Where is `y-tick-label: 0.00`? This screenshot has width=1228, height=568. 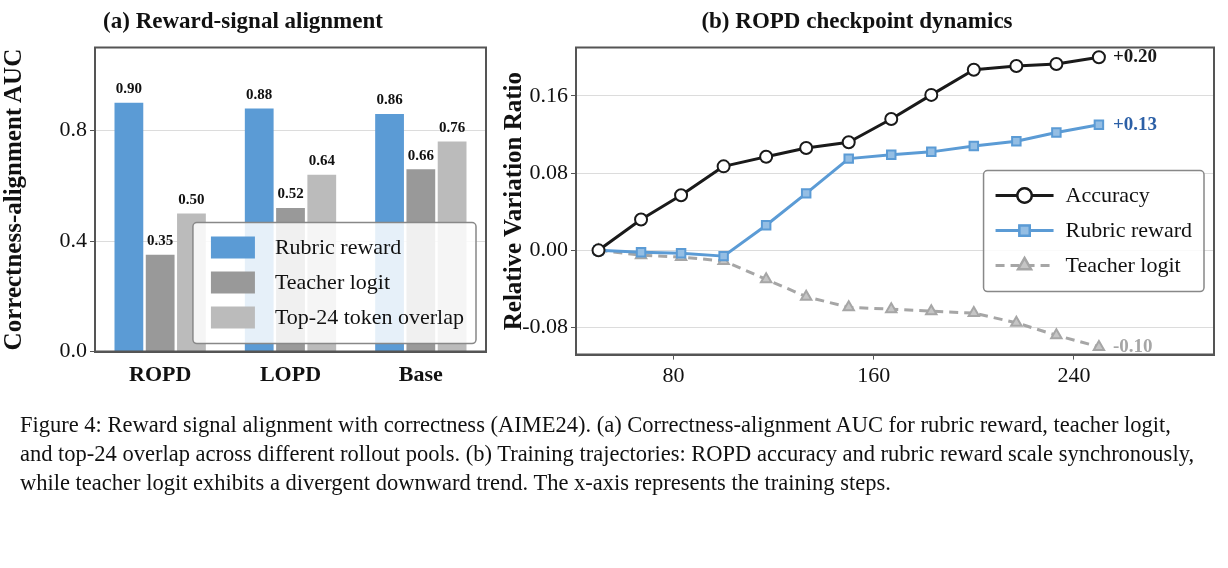
y-tick-label: 0.00 is located at coordinates (548, 249).